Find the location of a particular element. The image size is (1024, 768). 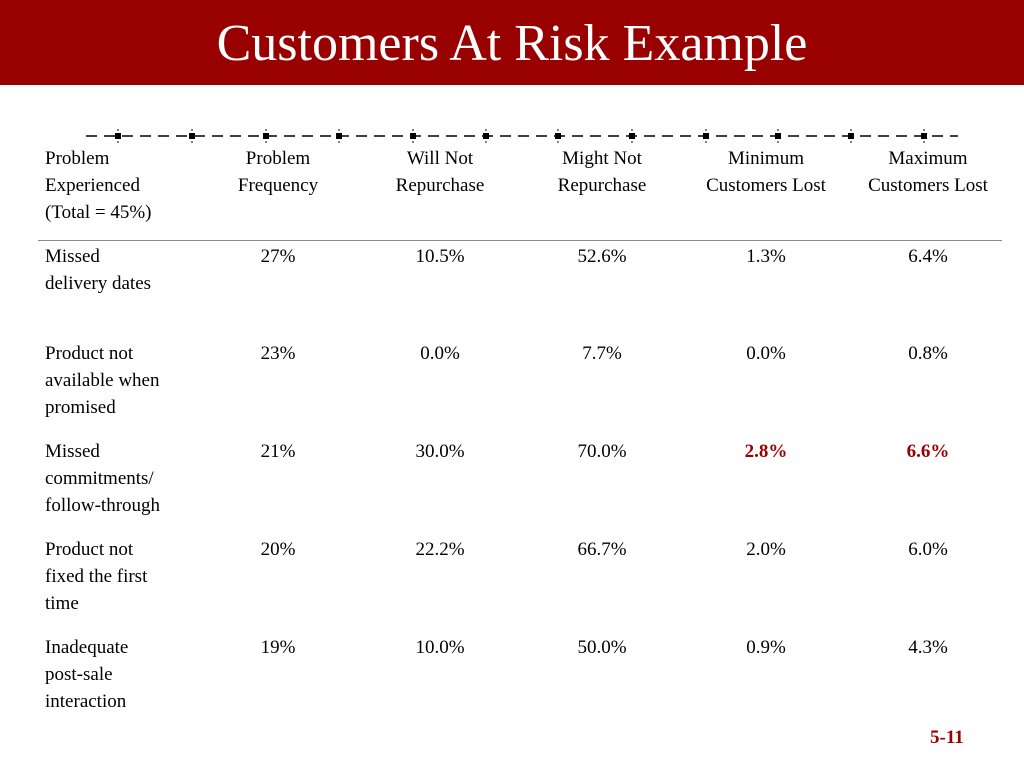

row-1-will-not: 10.5% is located at coordinates (440, 256).